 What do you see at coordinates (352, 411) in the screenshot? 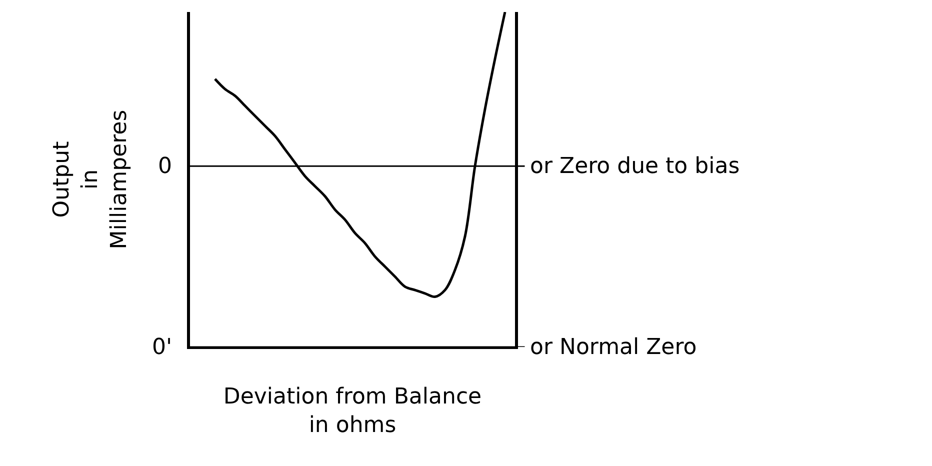
I see `x-axis-title: Deviation from Balance in ohms` at bounding box center [352, 411].